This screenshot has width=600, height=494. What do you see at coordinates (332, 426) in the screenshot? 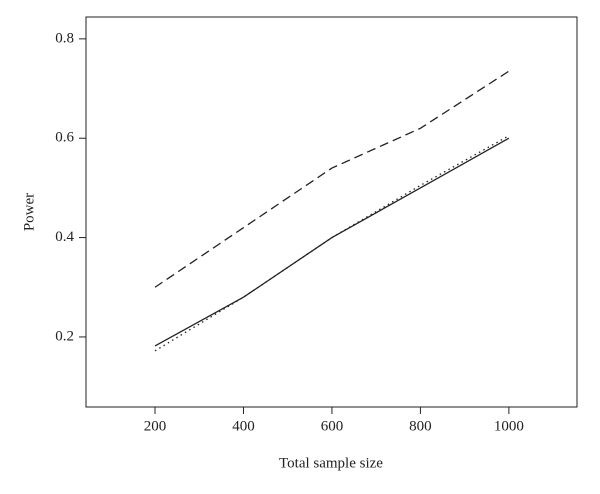
I see `x-tick-label: 600` at bounding box center [332, 426].